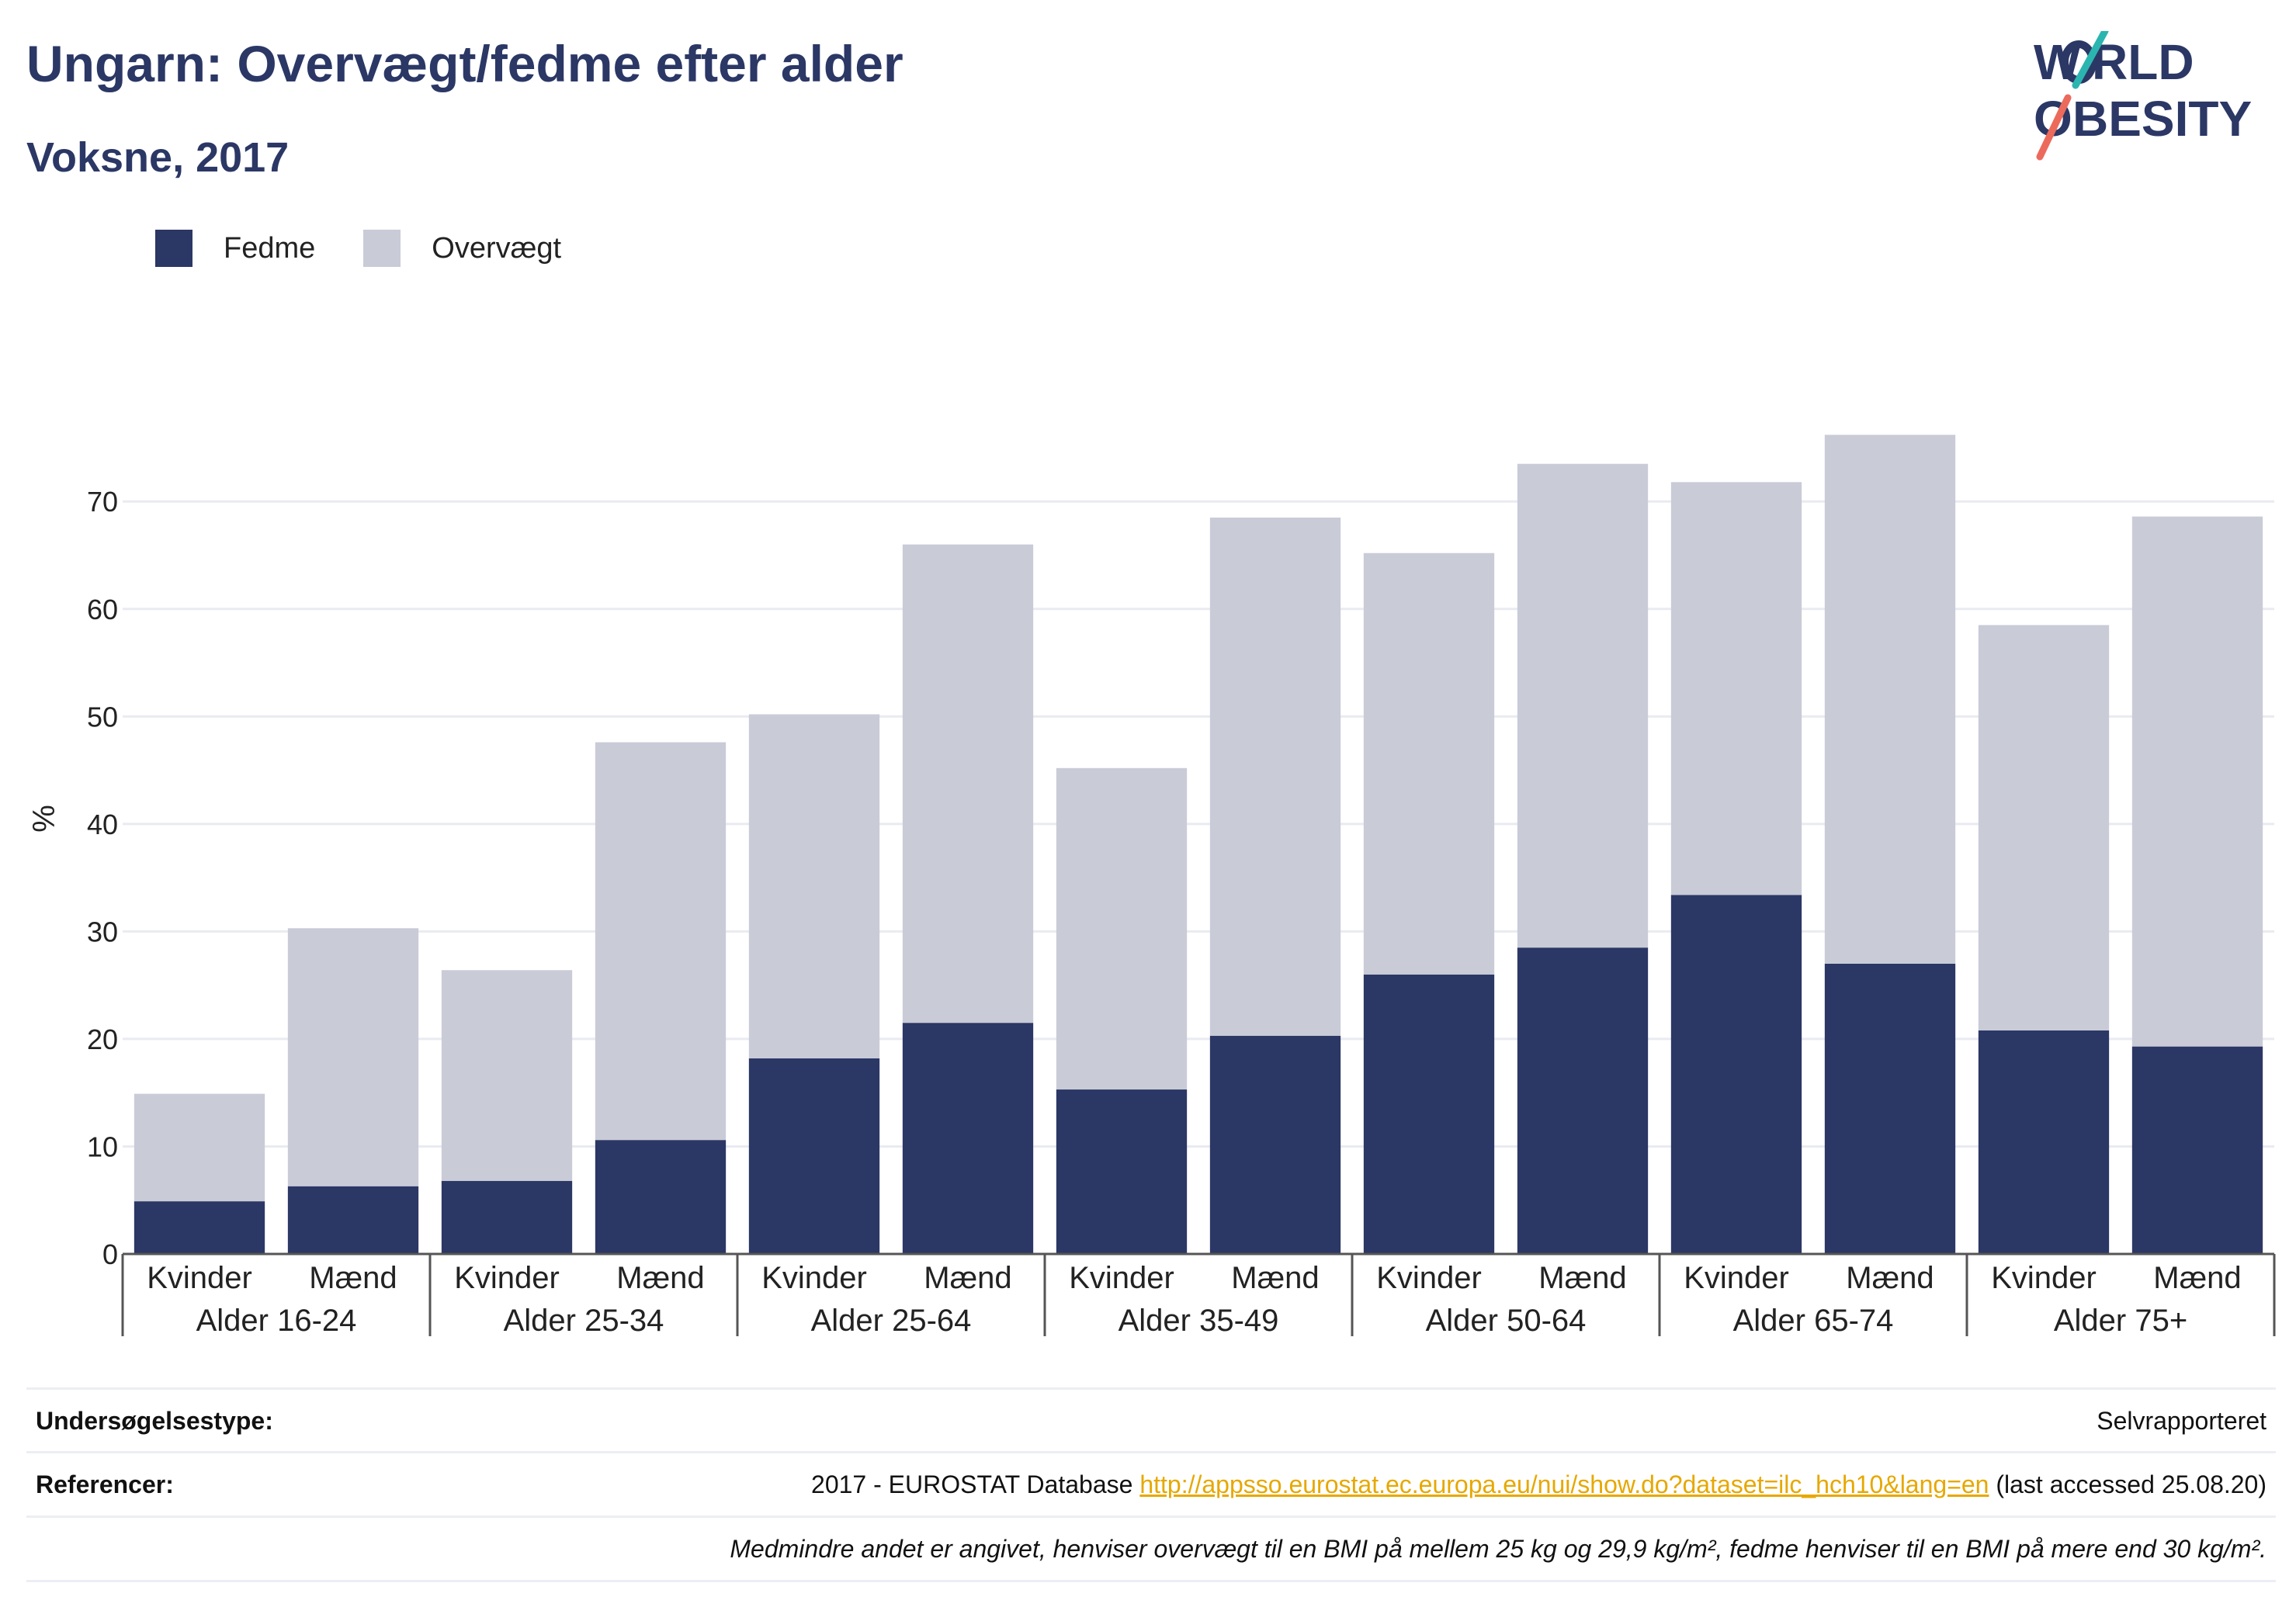 Image resolution: width=2296 pixels, height=1621 pixels. Describe the element at coordinates (1813, 1321) in the screenshot. I see `x-group-label: Alder 65-74` at that location.